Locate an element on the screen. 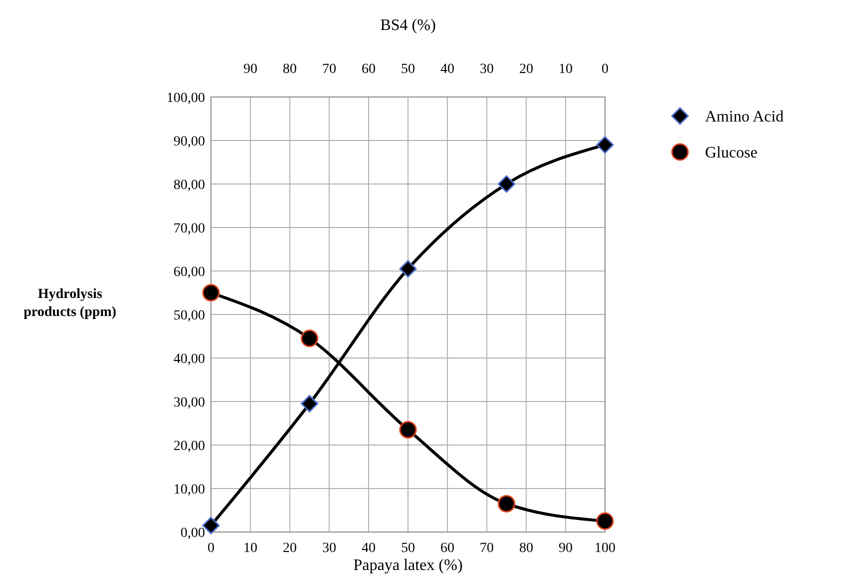 The height and width of the screenshot is (580, 853). x-tick-label: 10 is located at coordinates (250, 548).